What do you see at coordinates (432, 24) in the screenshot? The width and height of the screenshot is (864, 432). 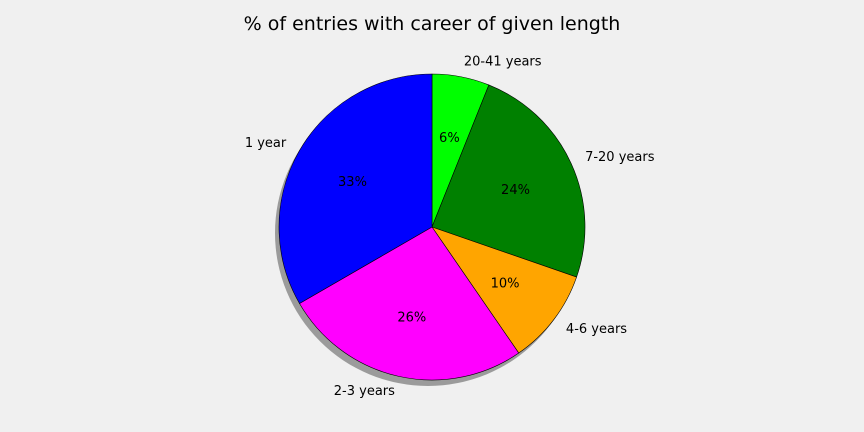 I see `chart-title: % of entries with career of given length` at bounding box center [432, 24].